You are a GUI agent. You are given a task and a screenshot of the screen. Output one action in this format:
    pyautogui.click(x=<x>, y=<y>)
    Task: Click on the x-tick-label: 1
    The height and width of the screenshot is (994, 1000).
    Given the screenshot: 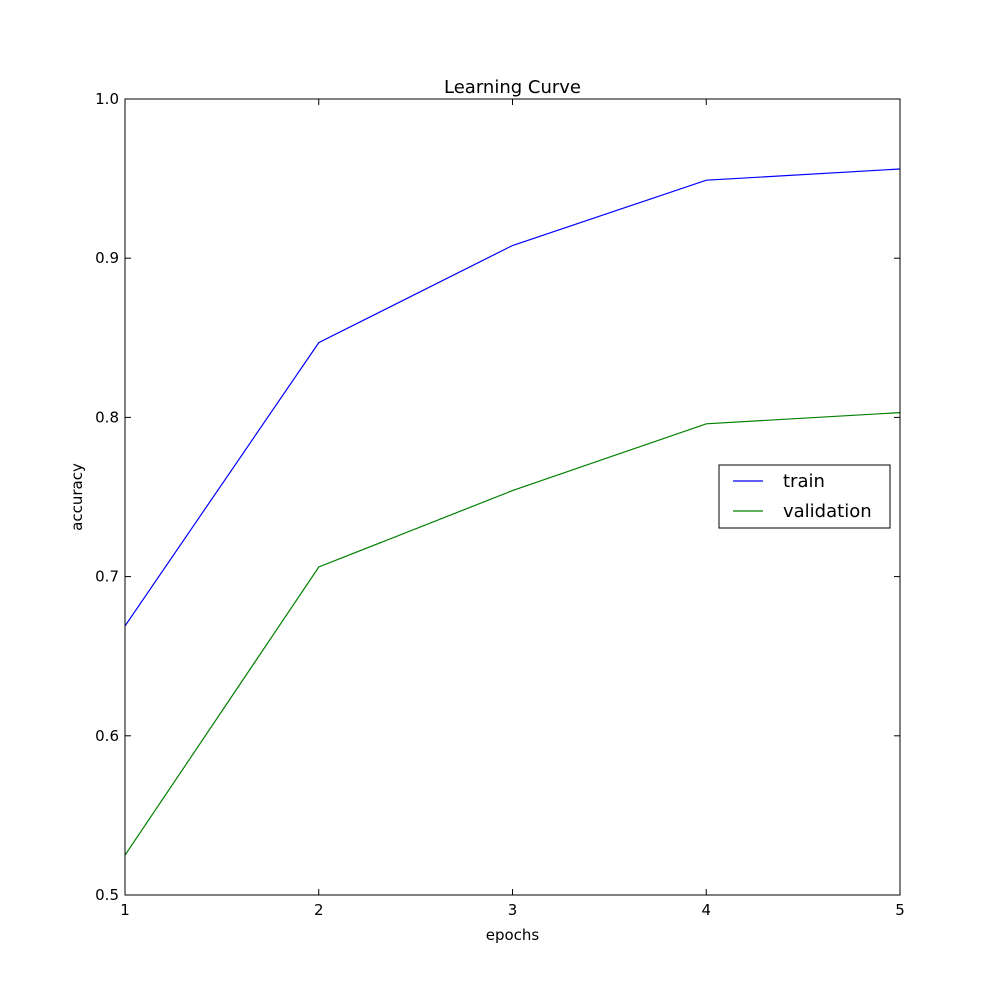 What is the action you would take?
    pyautogui.click(x=125, y=910)
    